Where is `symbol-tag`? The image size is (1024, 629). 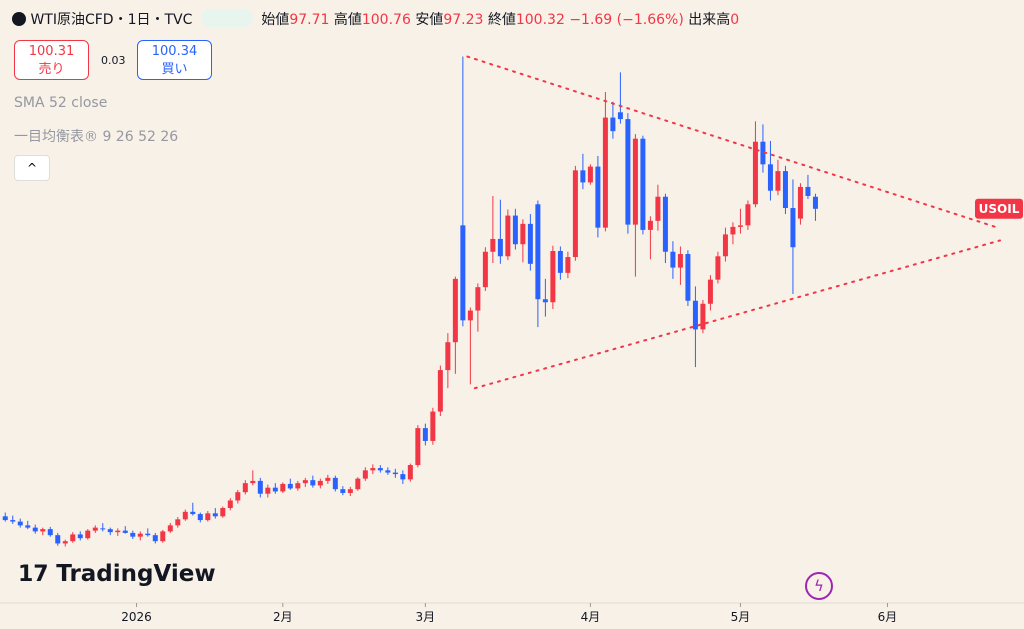 symbol-tag is located at coordinates (999, 208).